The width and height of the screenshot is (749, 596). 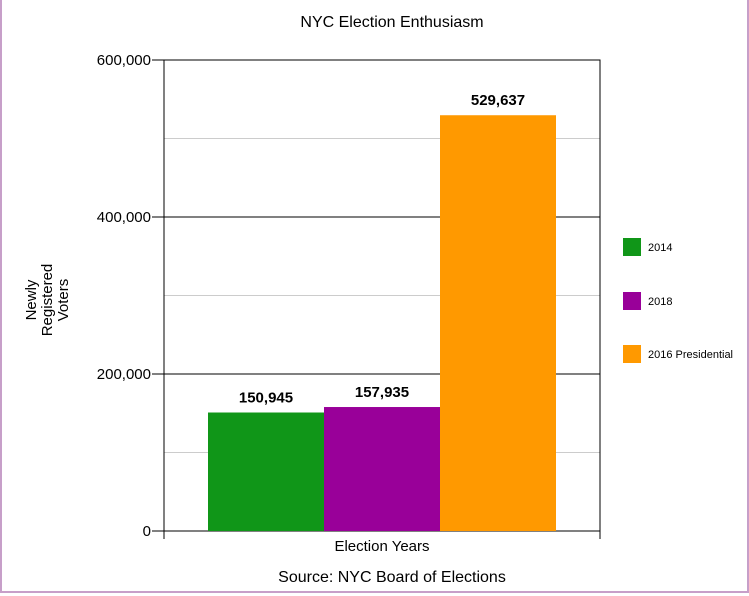 I want to click on legend-label: 2014, so click(x=660, y=248).